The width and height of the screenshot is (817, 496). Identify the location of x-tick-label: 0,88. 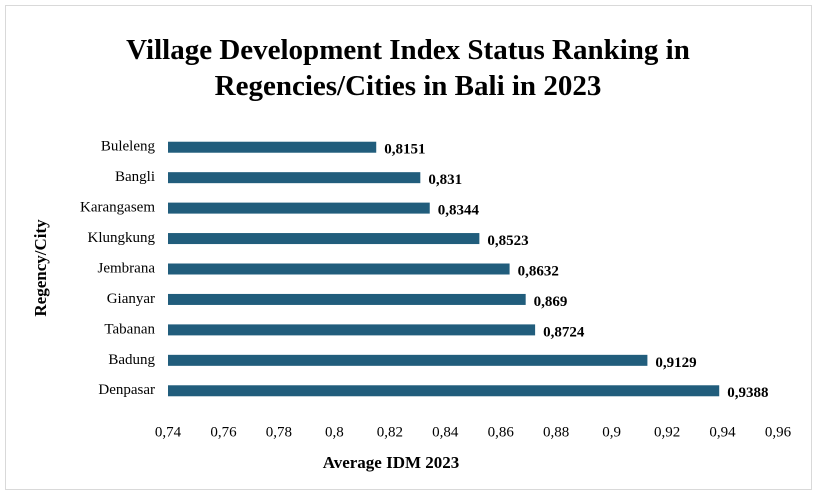
(556, 432).